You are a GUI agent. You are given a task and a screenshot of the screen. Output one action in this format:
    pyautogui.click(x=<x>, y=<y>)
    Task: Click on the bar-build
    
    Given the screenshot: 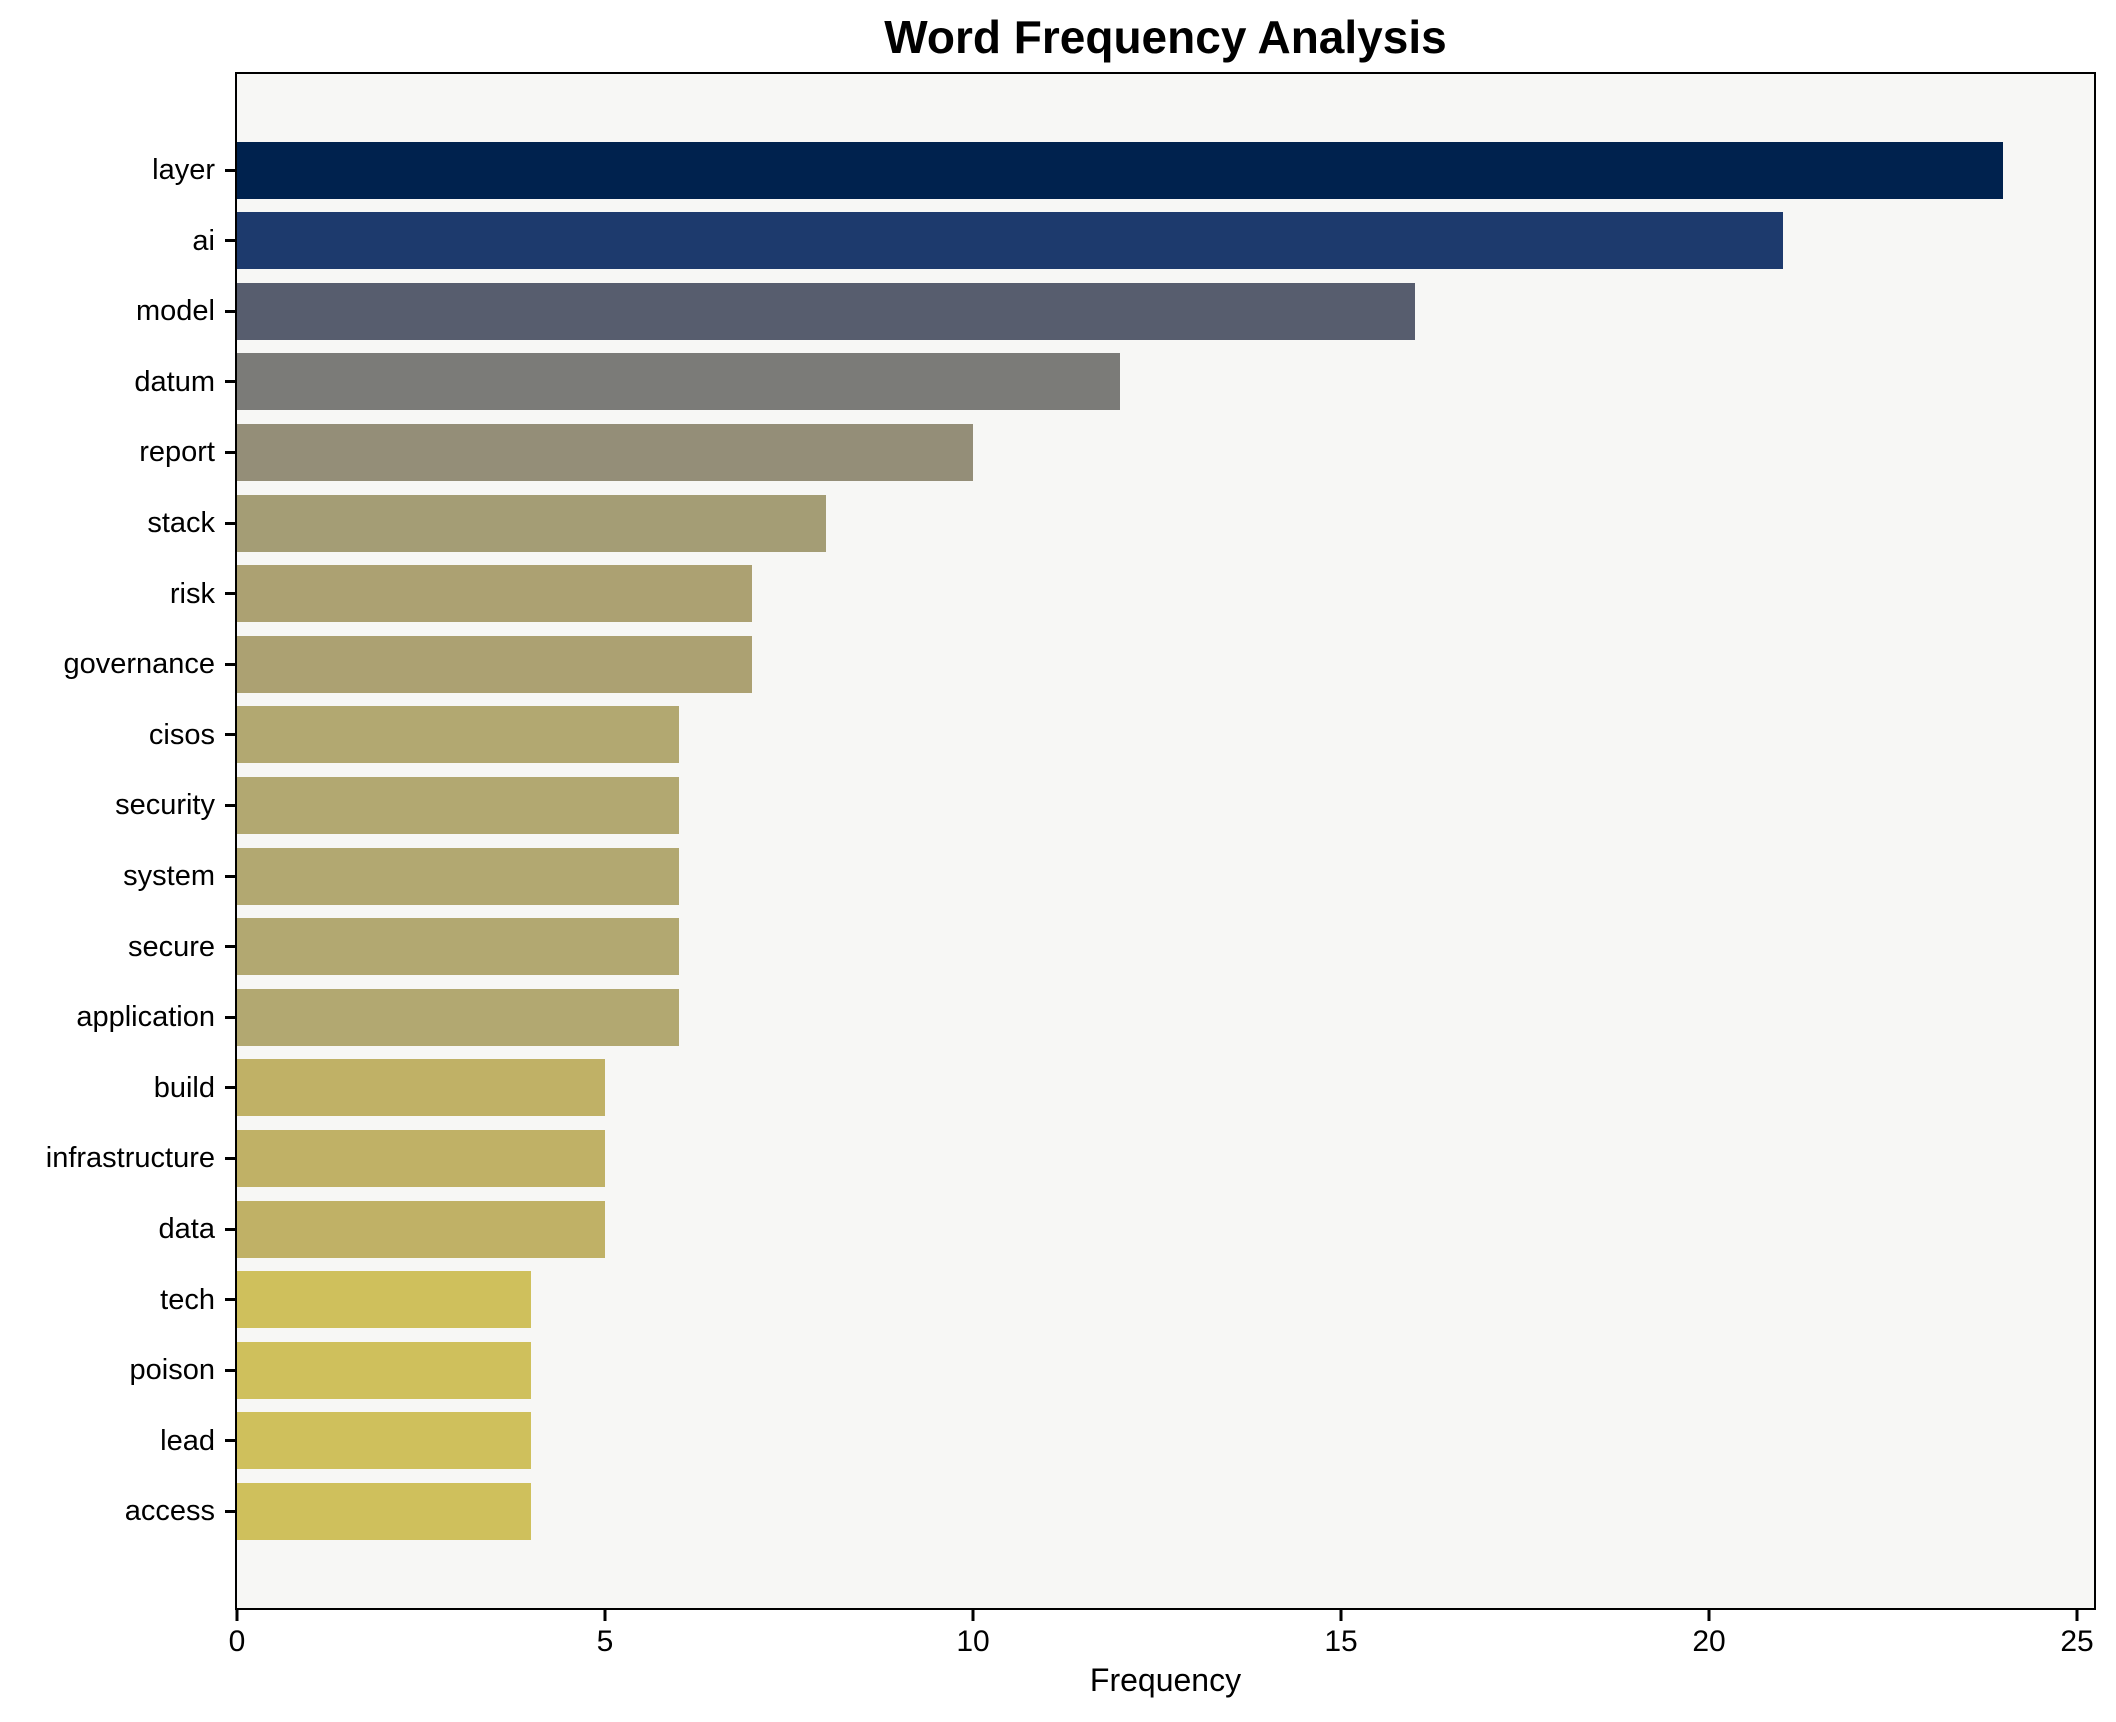 What is the action you would take?
    pyautogui.click(x=421, y=1088)
    